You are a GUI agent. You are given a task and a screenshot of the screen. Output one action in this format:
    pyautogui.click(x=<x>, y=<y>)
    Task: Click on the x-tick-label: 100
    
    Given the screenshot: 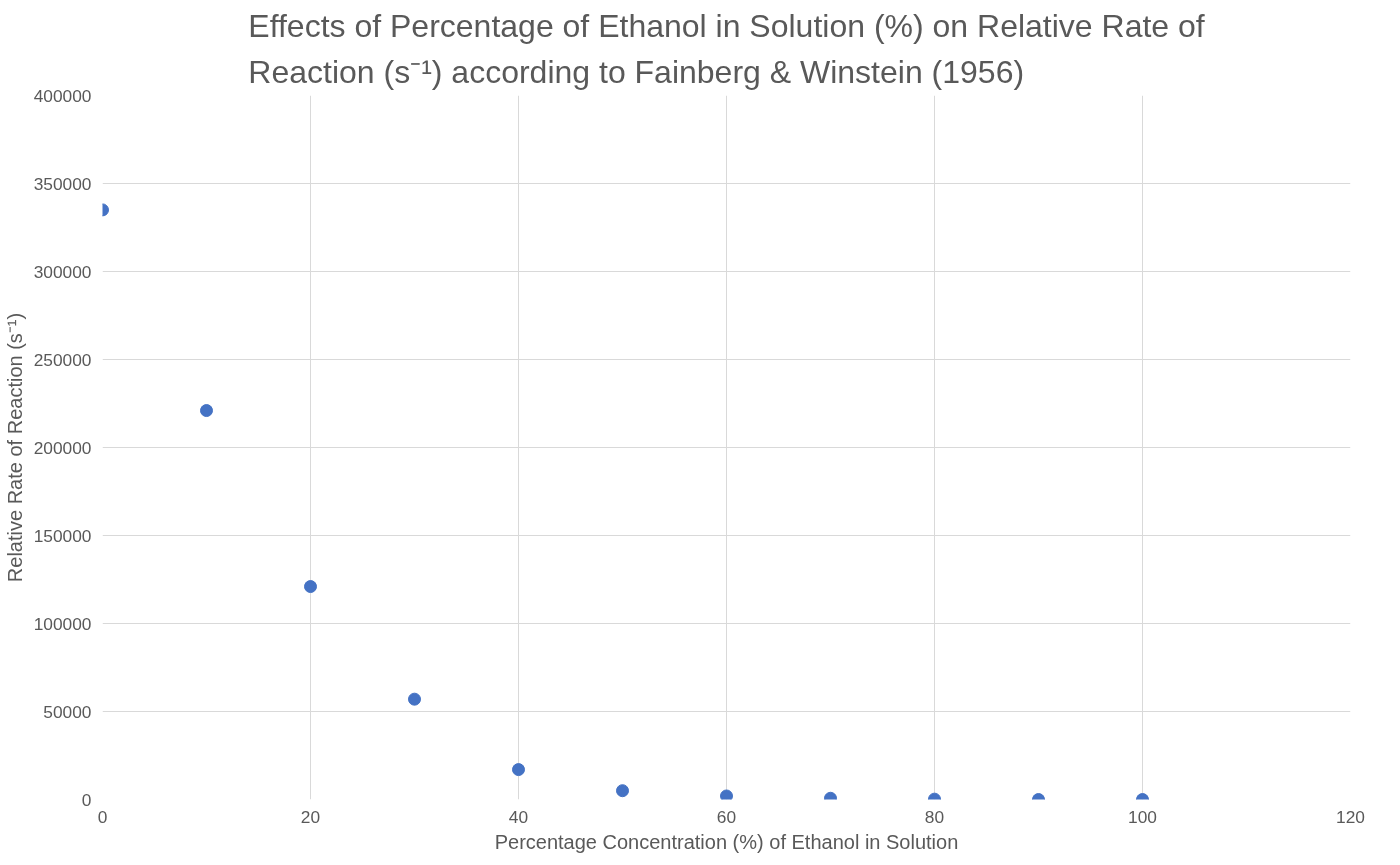 What is the action you would take?
    pyautogui.click(x=1142, y=816)
    